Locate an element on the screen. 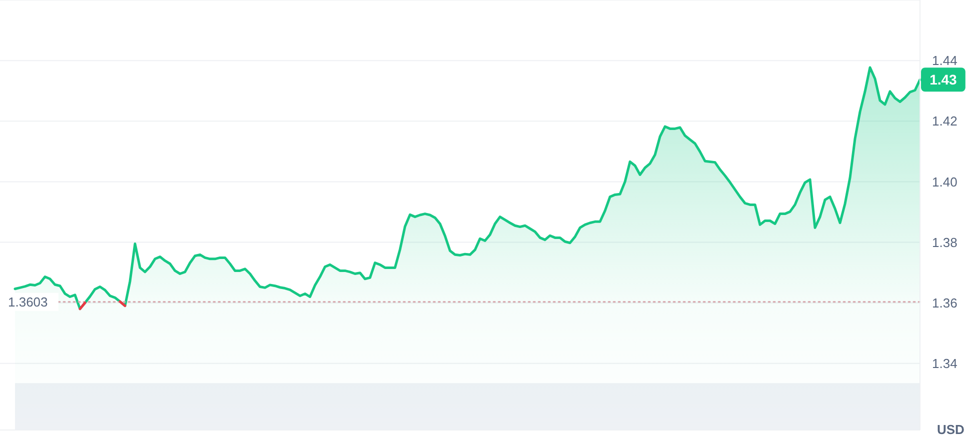 This screenshot has width=974, height=440. y-tick-label: 1.34 is located at coordinates (945, 363).